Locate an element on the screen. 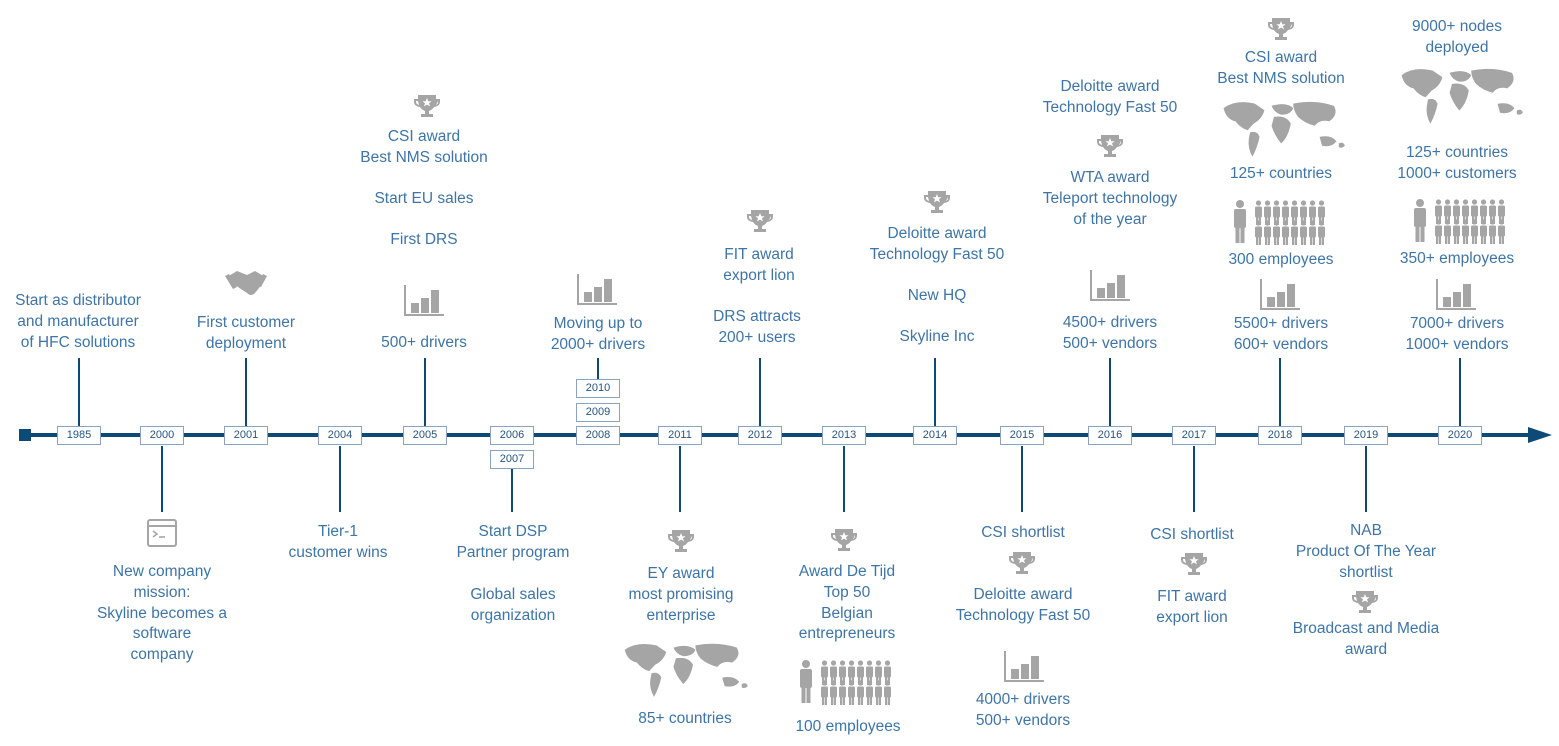 Image resolution: width=1559 pixels, height=746 pixels. year-label-2014: 2014 is located at coordinates (935, 435).